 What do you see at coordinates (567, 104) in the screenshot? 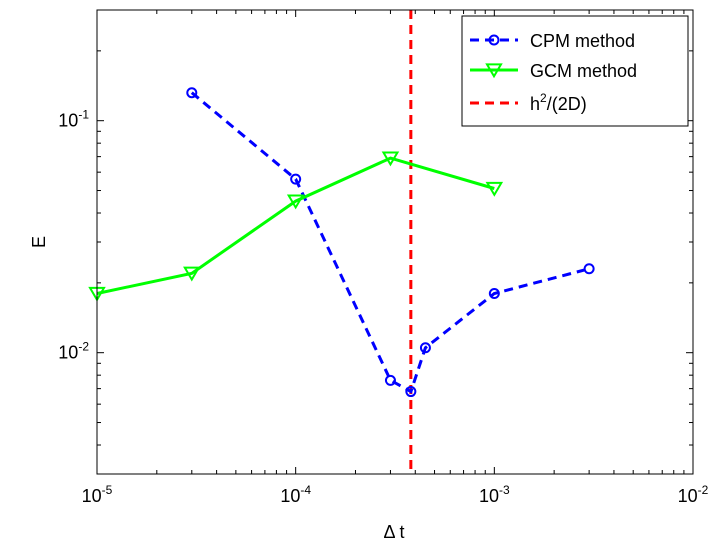
I see `legend-label-rest: /(2D)` at bounding box center [567, 104].